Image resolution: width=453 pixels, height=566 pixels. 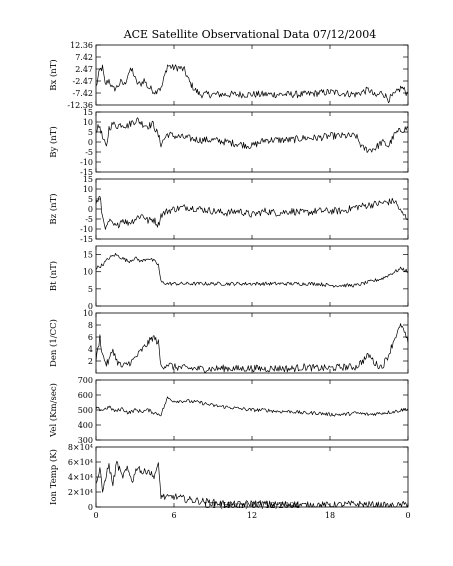 I want to click on panel-vel: 700 600 500 400 300 Vel (Km/sec), so click(x=228, y=410).